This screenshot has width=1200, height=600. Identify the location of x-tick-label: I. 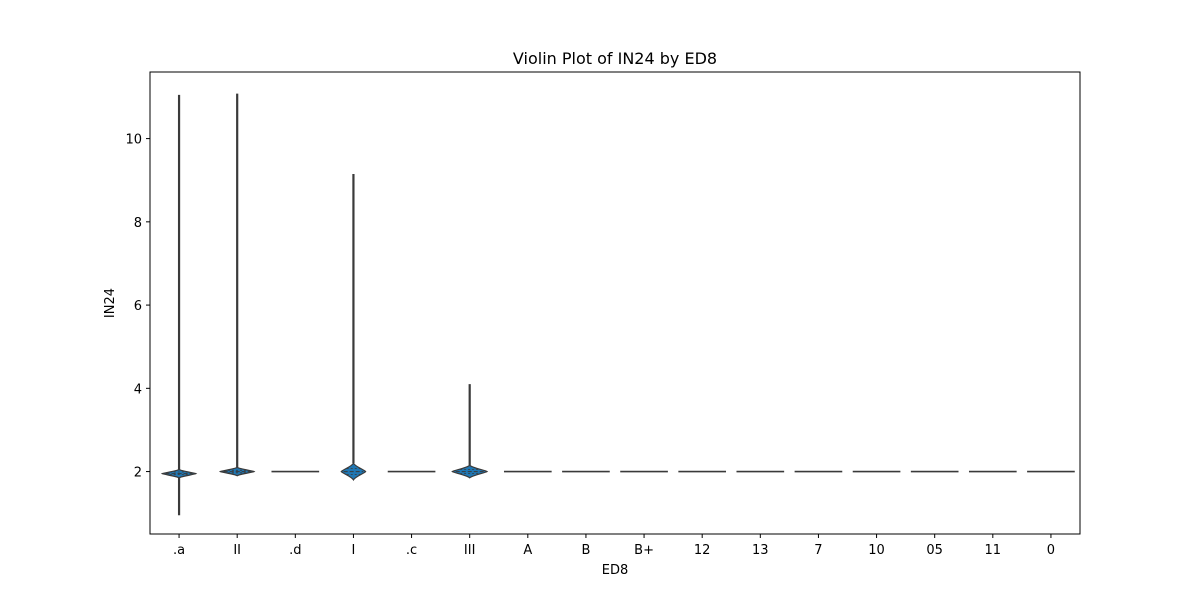
(354, 550).